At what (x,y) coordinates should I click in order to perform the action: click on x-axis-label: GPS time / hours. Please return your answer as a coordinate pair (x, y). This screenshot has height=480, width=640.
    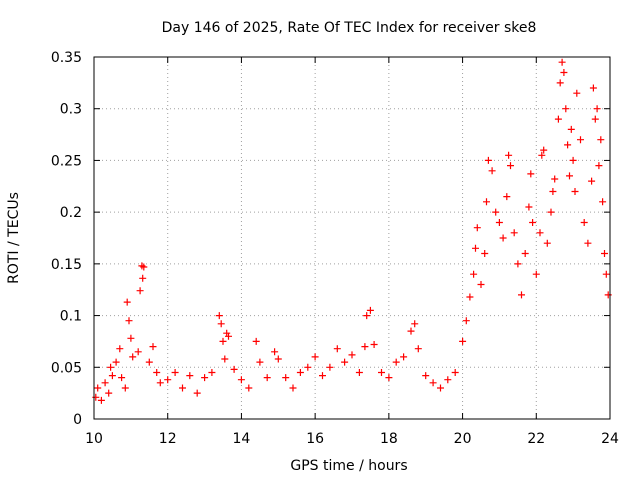
    Looking at the image, I should click on (348, 466).